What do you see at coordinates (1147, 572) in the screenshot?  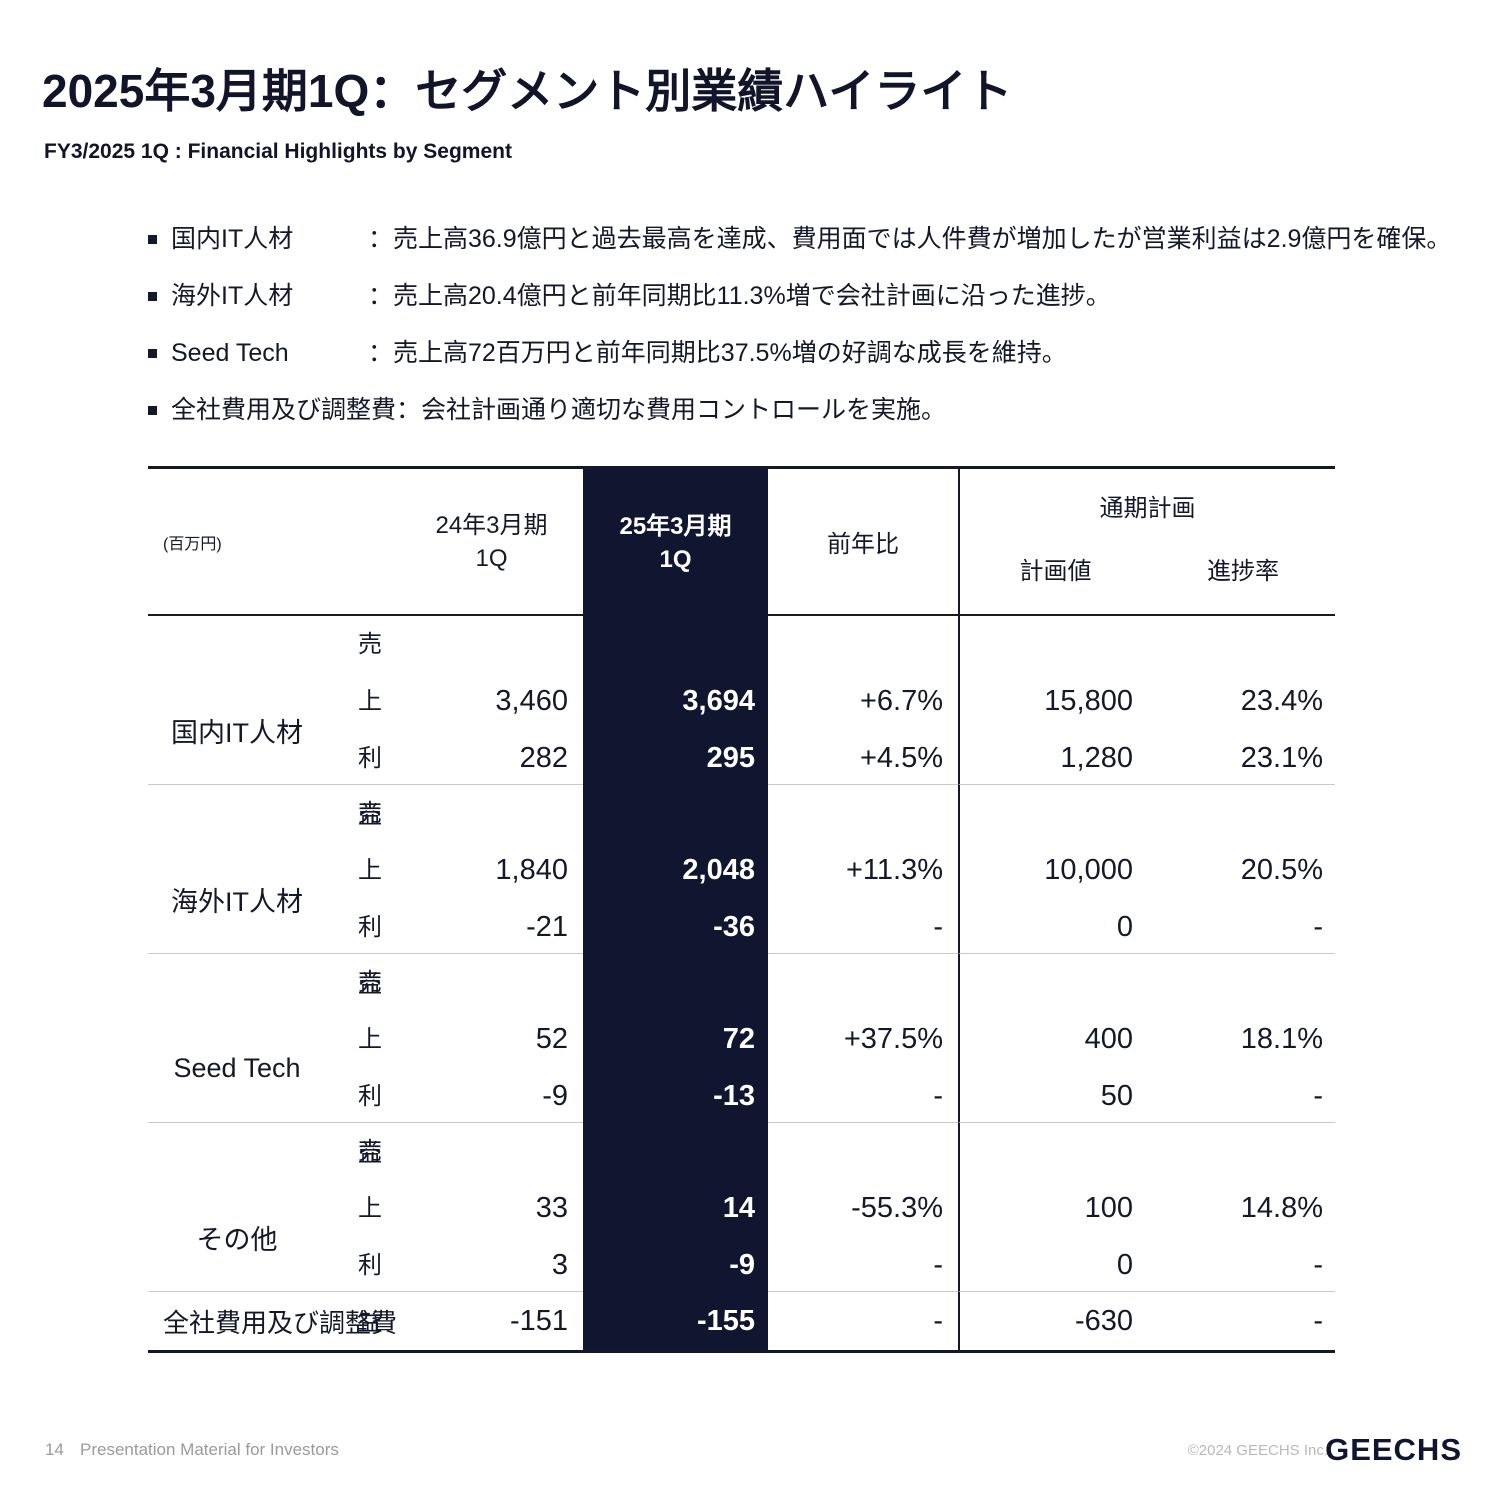 I see `column-group-subheaders: 計画値 進捗率` at bounding box center [1147, 572].